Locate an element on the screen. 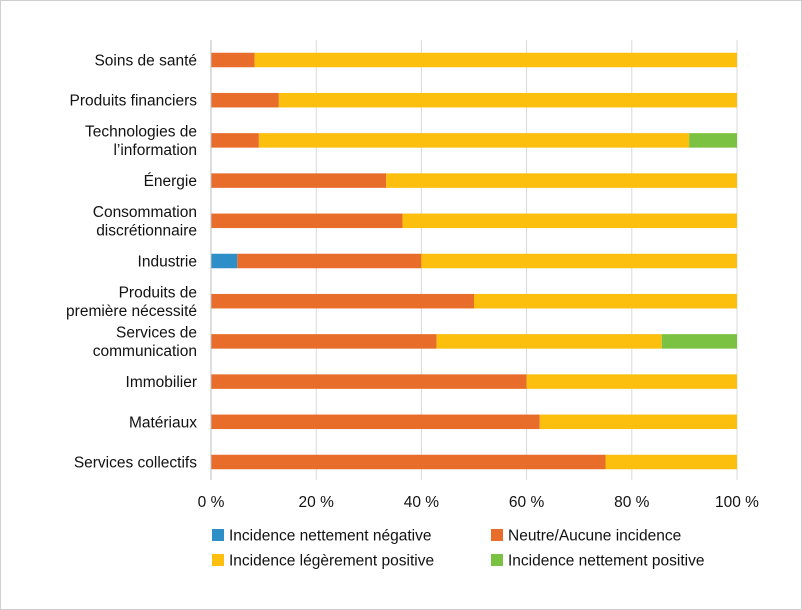  legend-item-incidence-legerement-positive: Incidence légèrement positive is located at coordinates (323, 561).